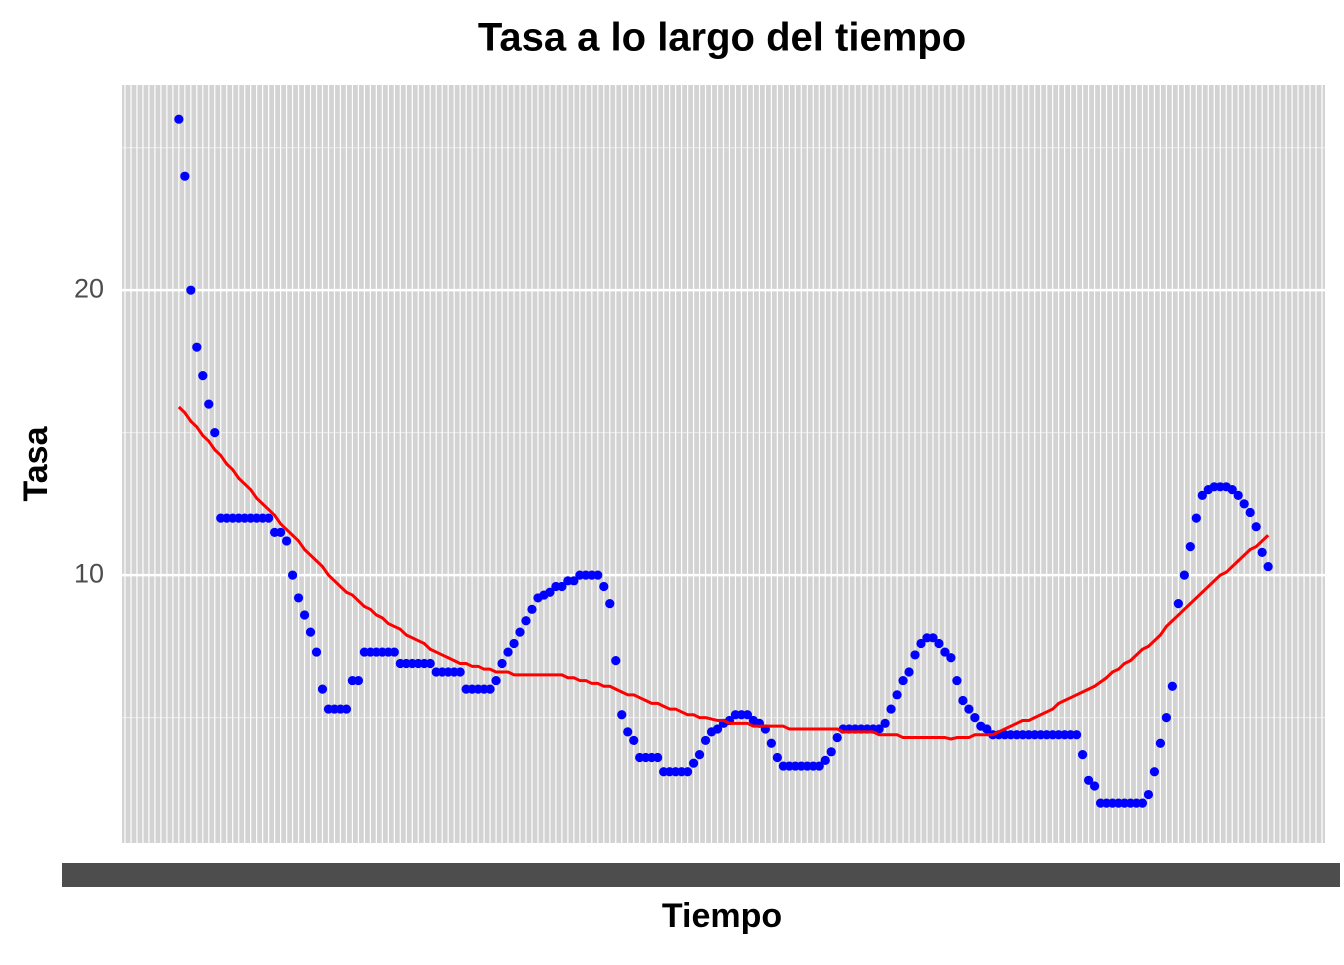 The height and width of the screenshot is (965, 1344). I want to click on x-axis-label: Tiempo, so click(722, 916).